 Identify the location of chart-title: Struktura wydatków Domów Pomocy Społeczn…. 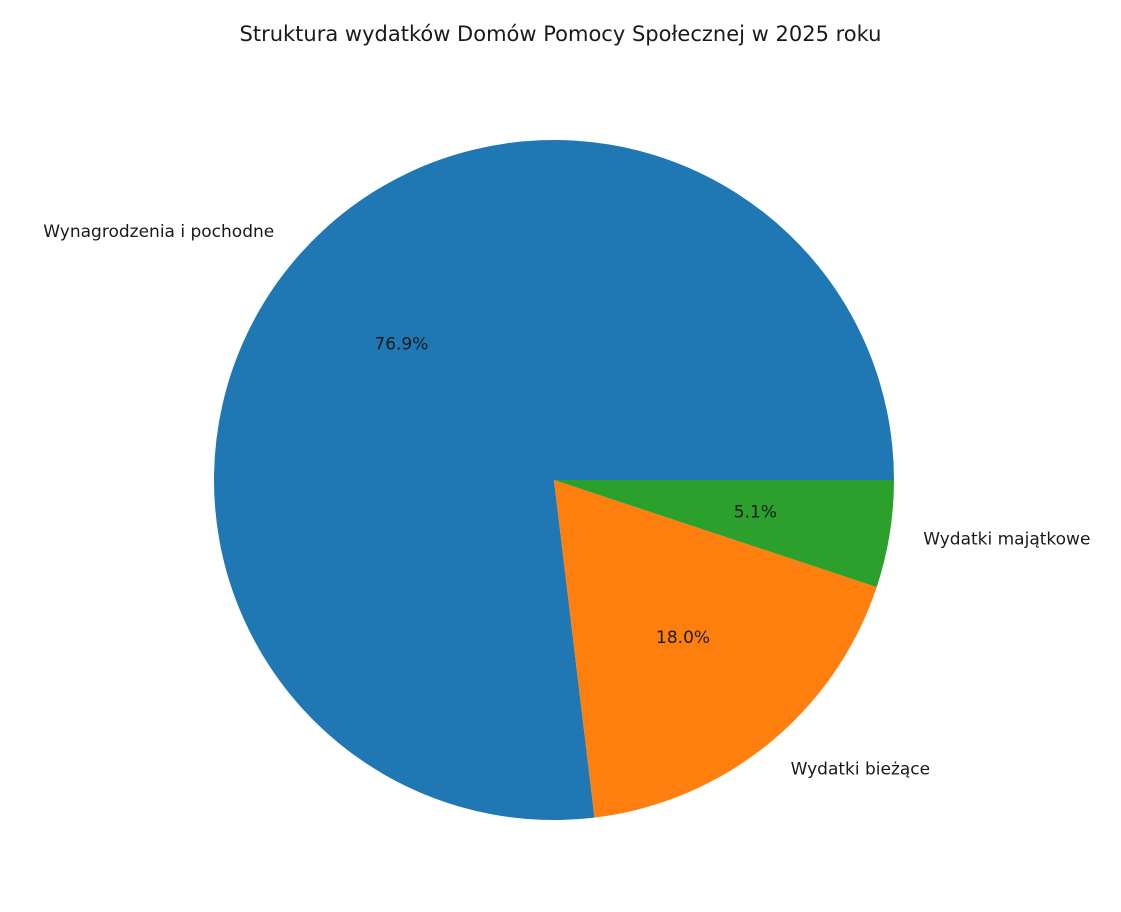
(560, 34).